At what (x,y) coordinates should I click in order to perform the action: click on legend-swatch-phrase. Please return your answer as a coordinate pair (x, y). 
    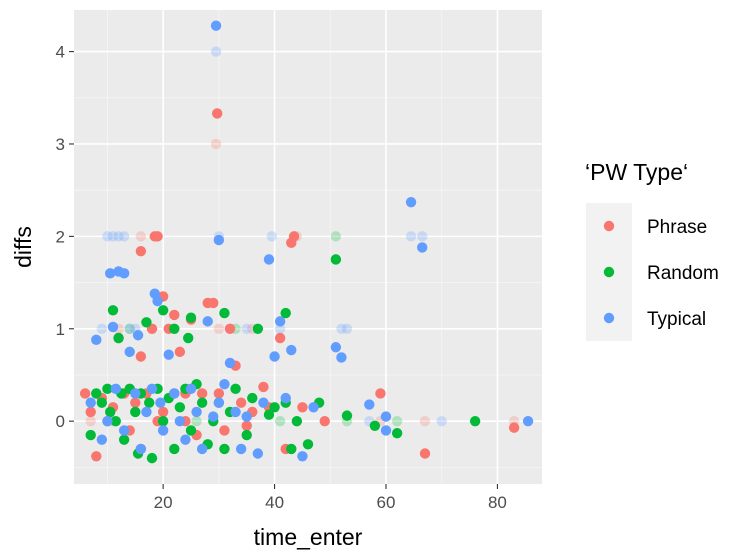
    Looking at the image, I should click on (609, 226).